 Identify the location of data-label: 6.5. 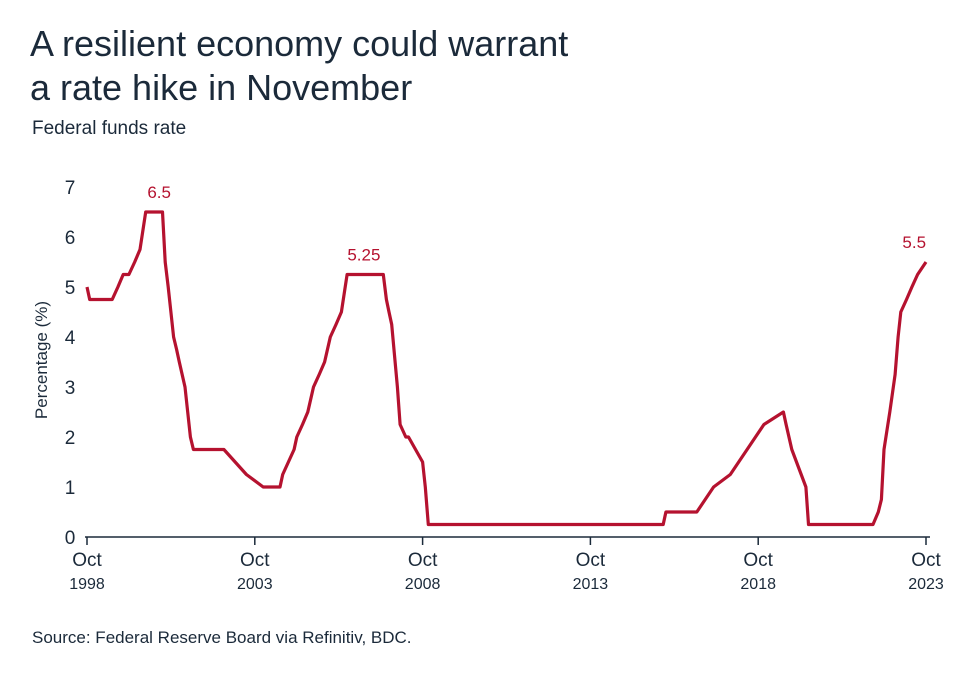
(159, 192).